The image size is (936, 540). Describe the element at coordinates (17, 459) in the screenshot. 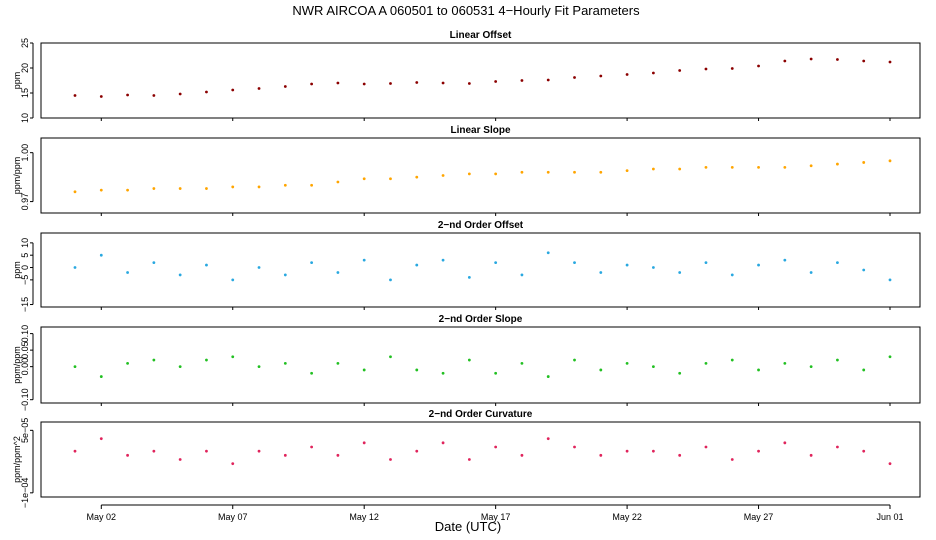

I see `y-axis-label: ppm/ppm^2` at that location.